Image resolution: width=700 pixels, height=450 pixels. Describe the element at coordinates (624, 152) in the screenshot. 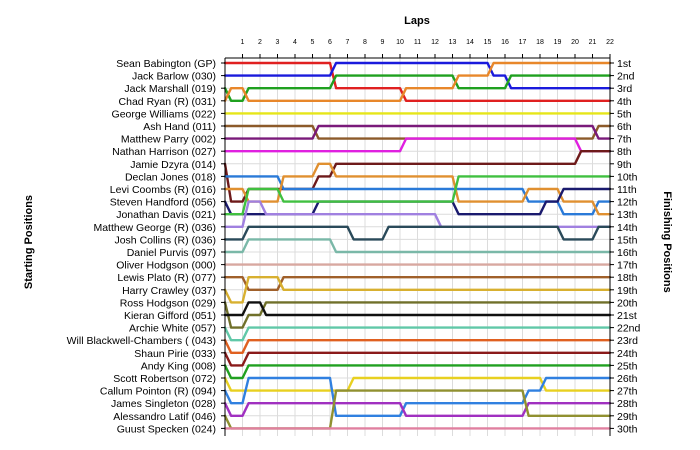

I see `finishing-position-label: 8th` at that location.